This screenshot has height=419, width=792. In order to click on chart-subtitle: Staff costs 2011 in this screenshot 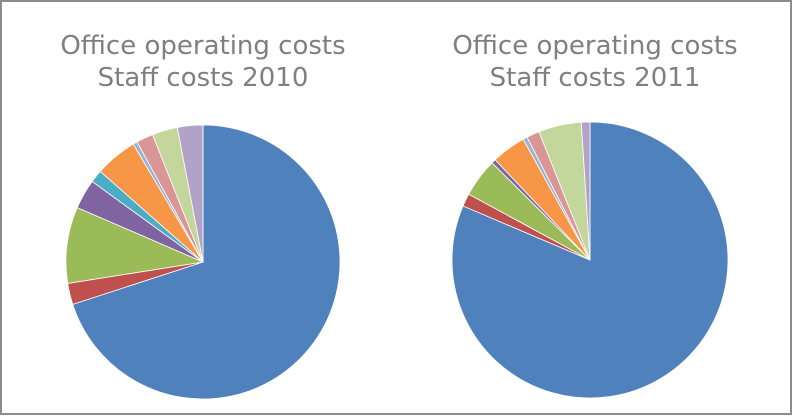, I will do `click(595, 78)`.